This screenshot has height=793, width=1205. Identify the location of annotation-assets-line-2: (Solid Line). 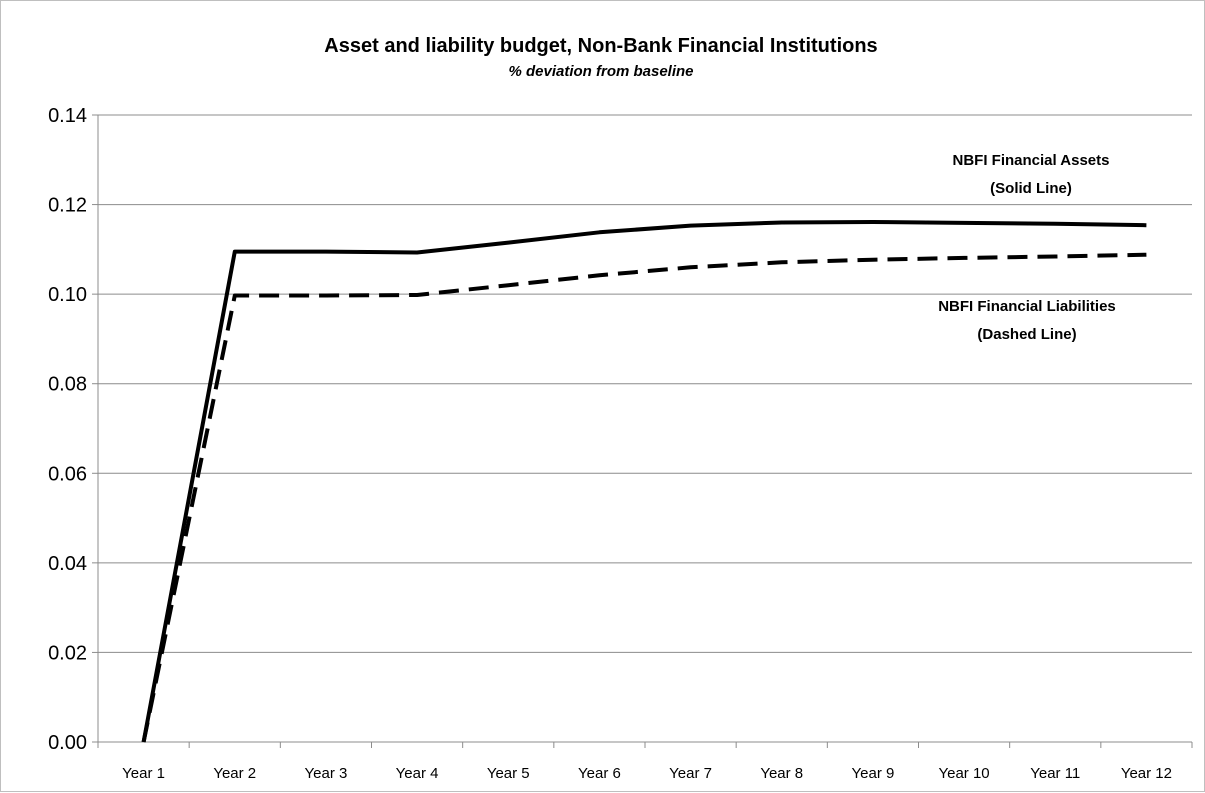
(1031, 188).